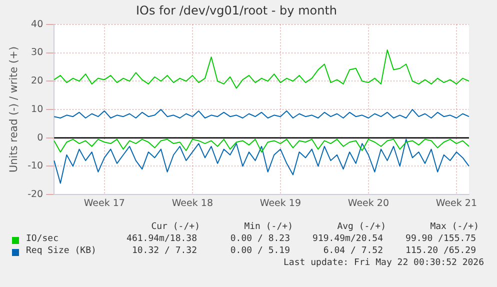 The width and height of the screenshot is (497, 287). What do you see at coordinates (61, 252) in the screenshot?
I see `legend-label: Req Size (KB)` at bounding box center [61, 252].